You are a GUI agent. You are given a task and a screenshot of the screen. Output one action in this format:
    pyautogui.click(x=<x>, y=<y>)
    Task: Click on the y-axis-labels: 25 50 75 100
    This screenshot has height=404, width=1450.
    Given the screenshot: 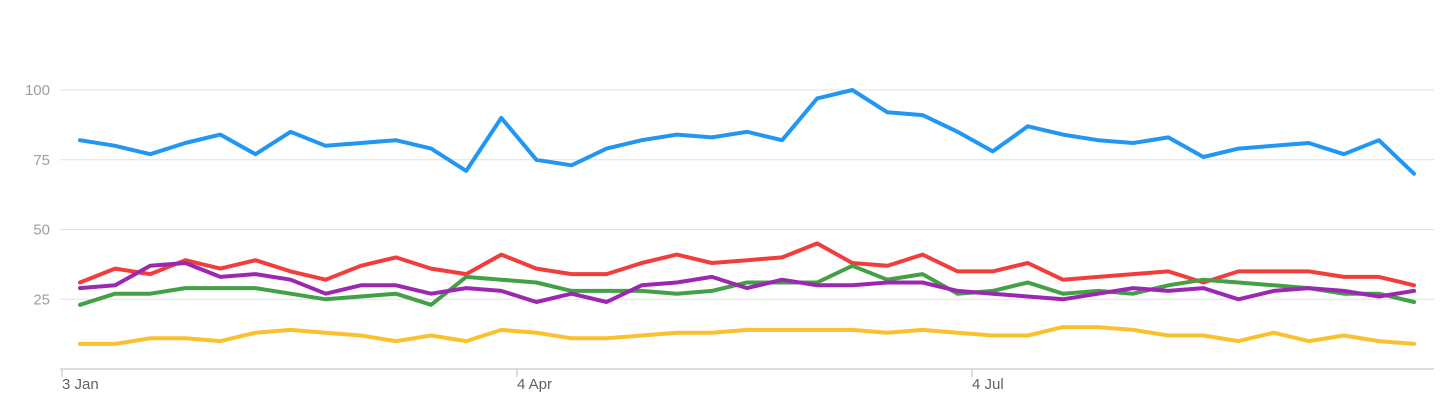 What is the action you would take?
    pyautogui.click(x=37, y=195)
    